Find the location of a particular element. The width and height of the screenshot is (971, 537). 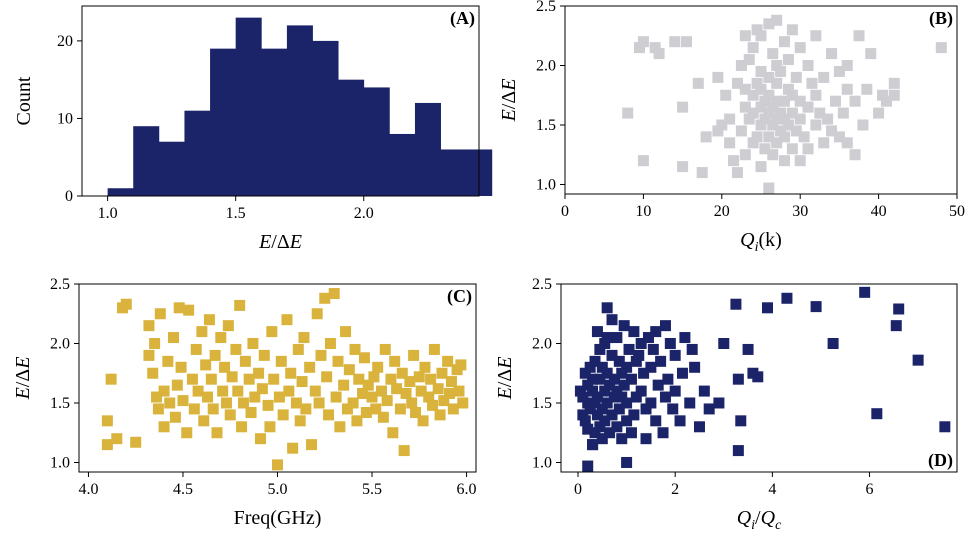

x-tick-label: 0 is located at coordinates (578, 489).